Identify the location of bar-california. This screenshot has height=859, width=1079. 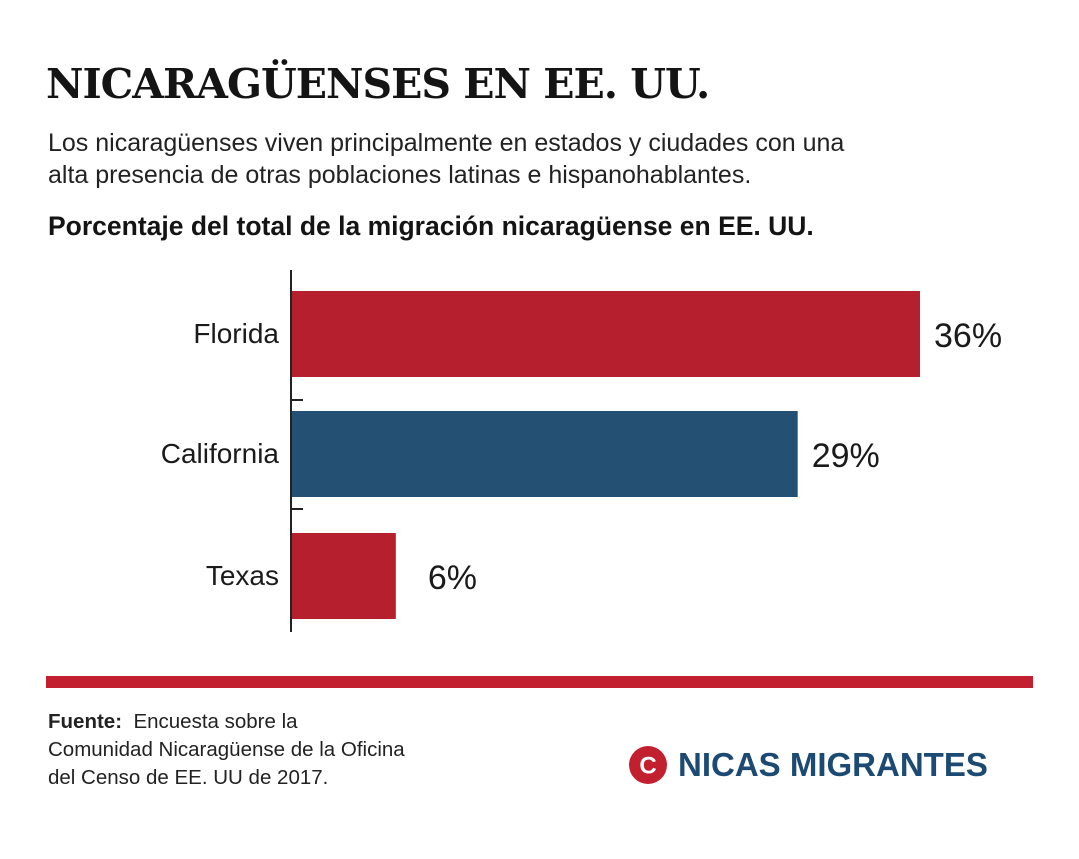
(544, 454).